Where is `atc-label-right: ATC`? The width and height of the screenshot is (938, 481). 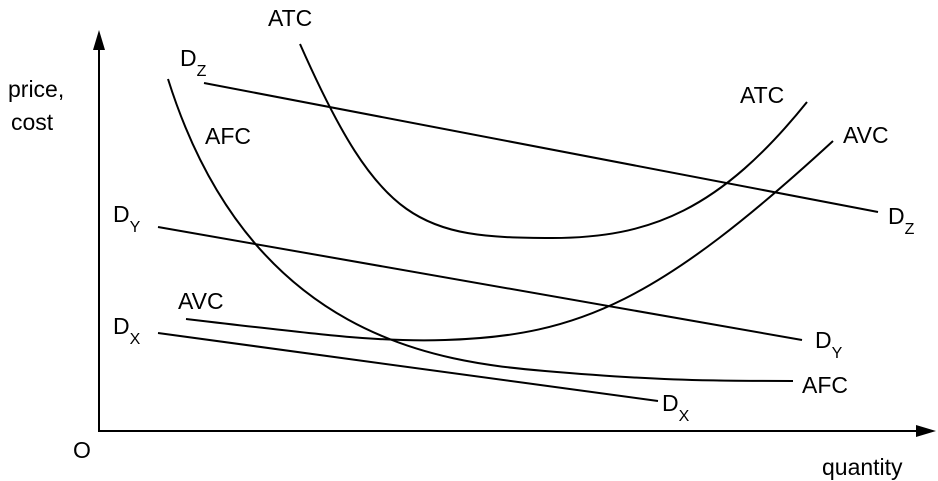
atc-label-right: ATC is located at coordinates (762, 95).